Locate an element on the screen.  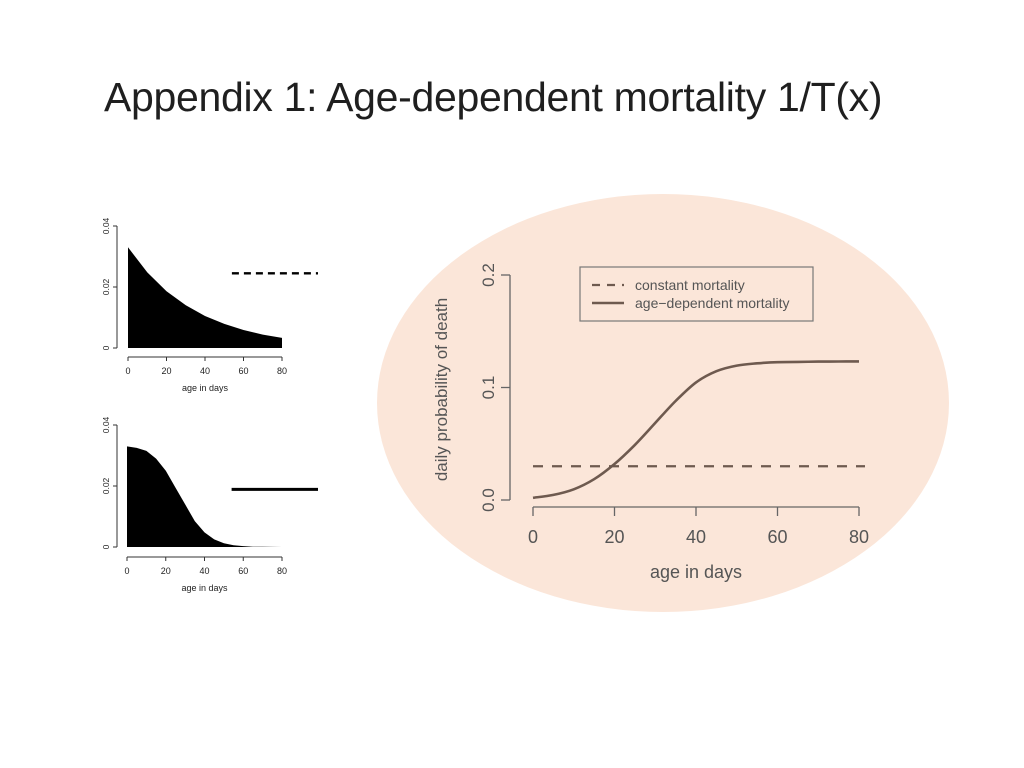
small-top-x-tick-label: 20 is located at coordinates (166, 371).